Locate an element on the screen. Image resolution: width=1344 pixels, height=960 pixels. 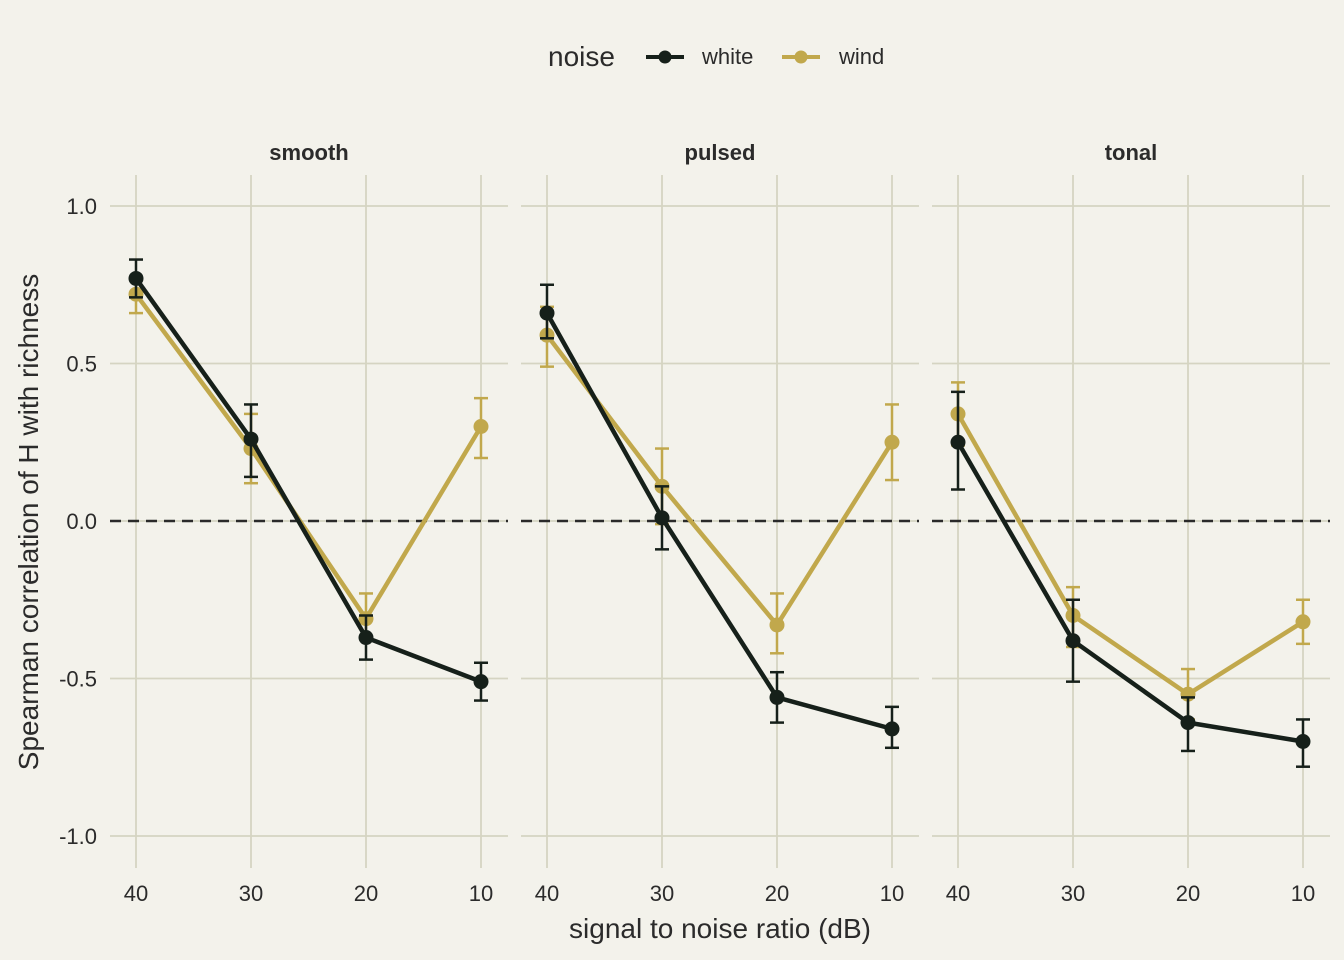
legend-key-white is located at coordinates (665, 57).